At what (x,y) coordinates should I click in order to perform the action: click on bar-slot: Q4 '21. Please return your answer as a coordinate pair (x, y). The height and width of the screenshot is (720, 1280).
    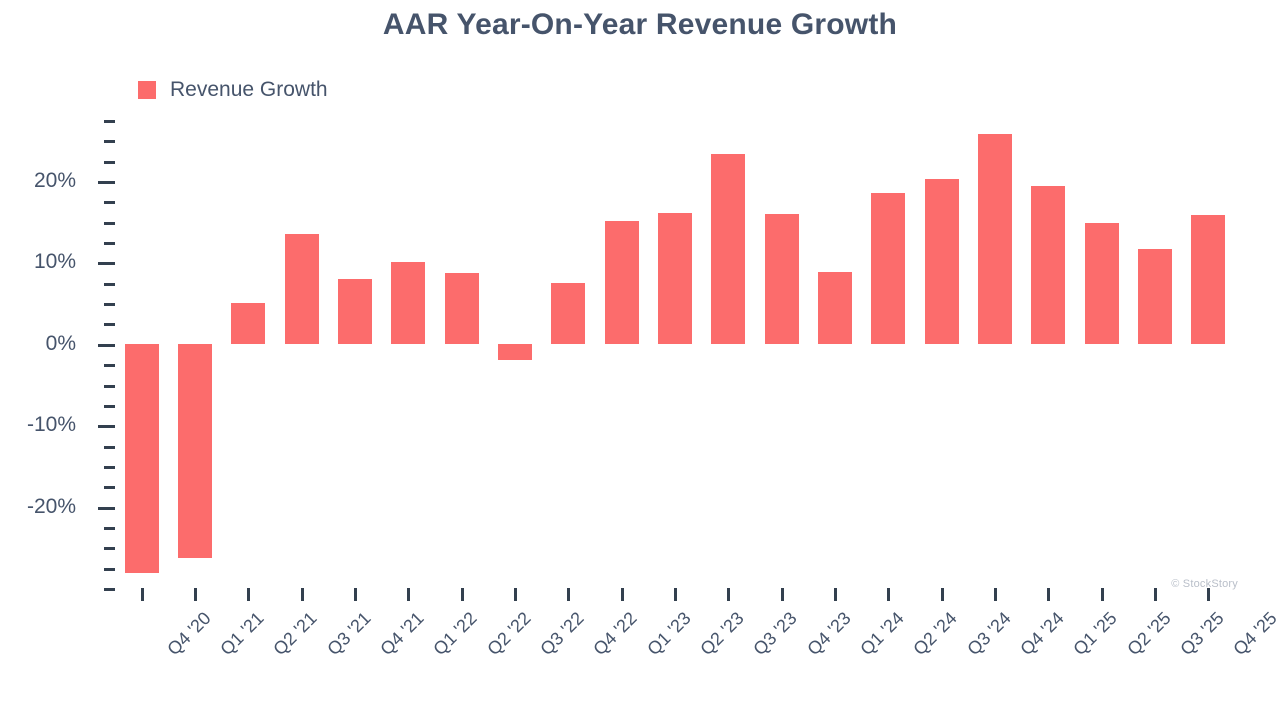
    Looking at the image, I should click on (378, 389).